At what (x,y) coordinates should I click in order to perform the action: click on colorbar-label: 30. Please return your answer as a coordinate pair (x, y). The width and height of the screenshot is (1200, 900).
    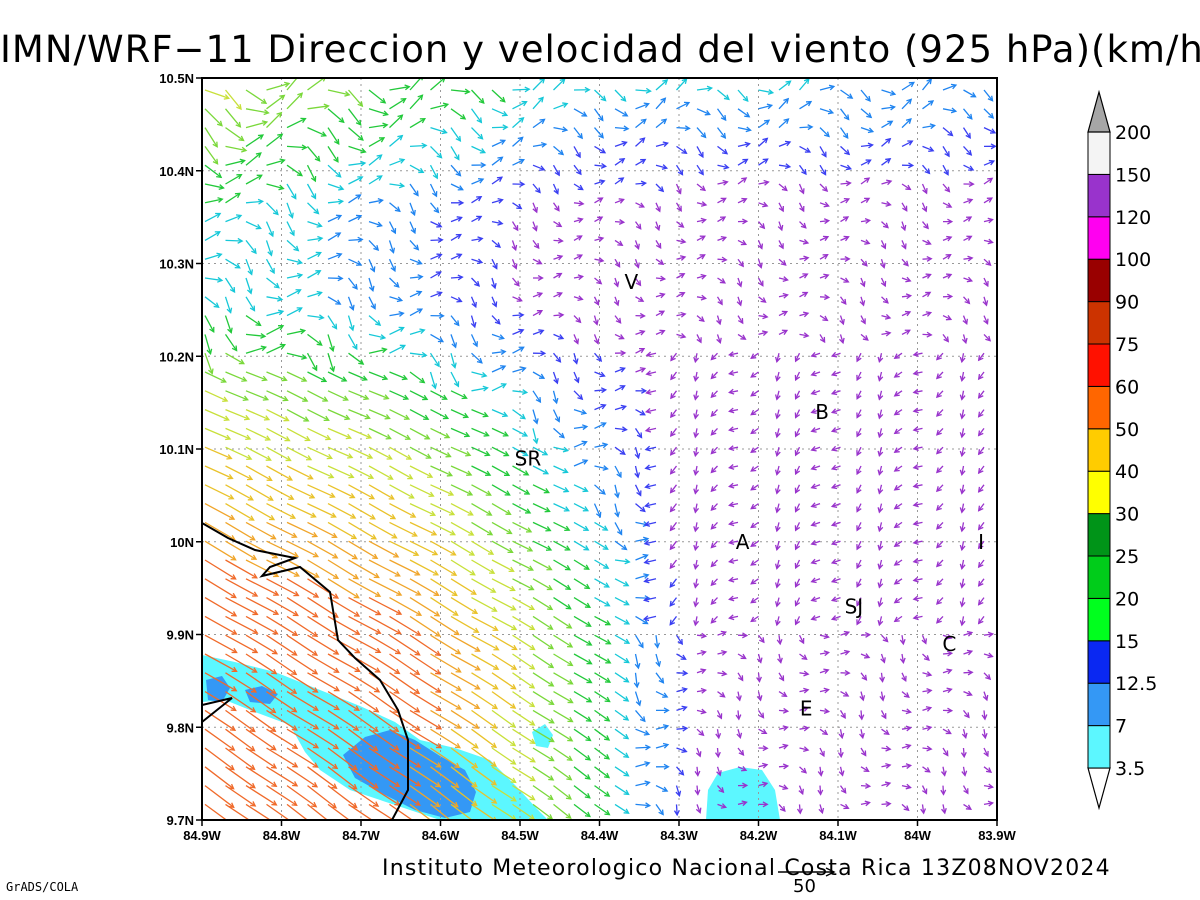
    Looking at the image, I should click on (1127, 515).